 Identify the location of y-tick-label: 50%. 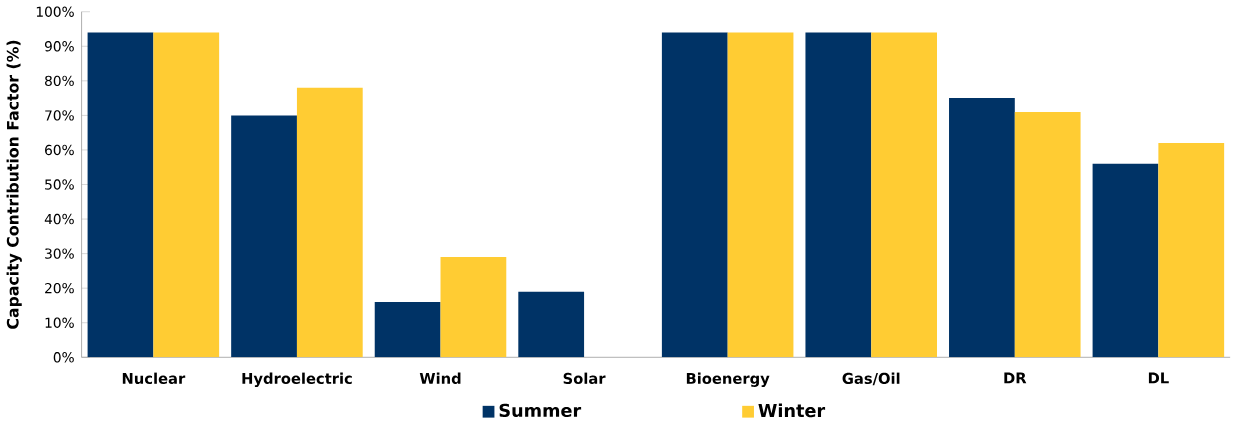
(59, 184).